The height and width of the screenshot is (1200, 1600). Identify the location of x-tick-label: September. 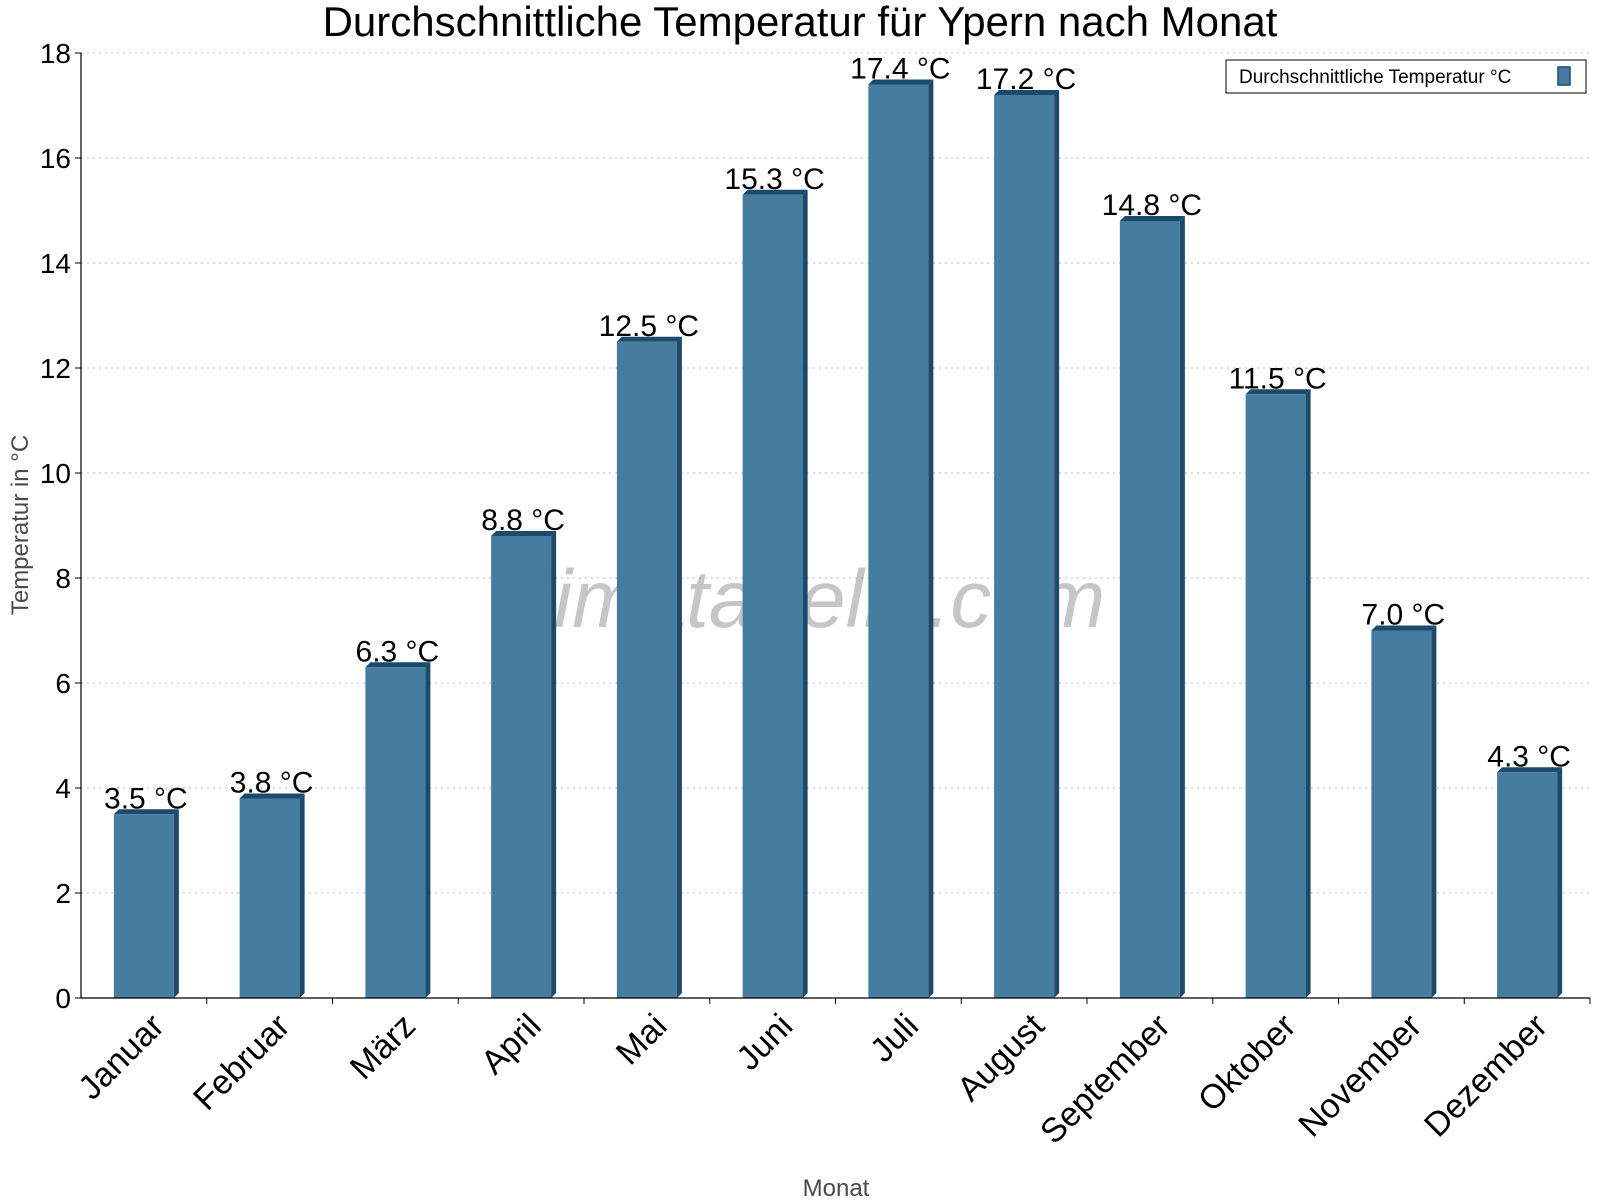
(1105, 1079).